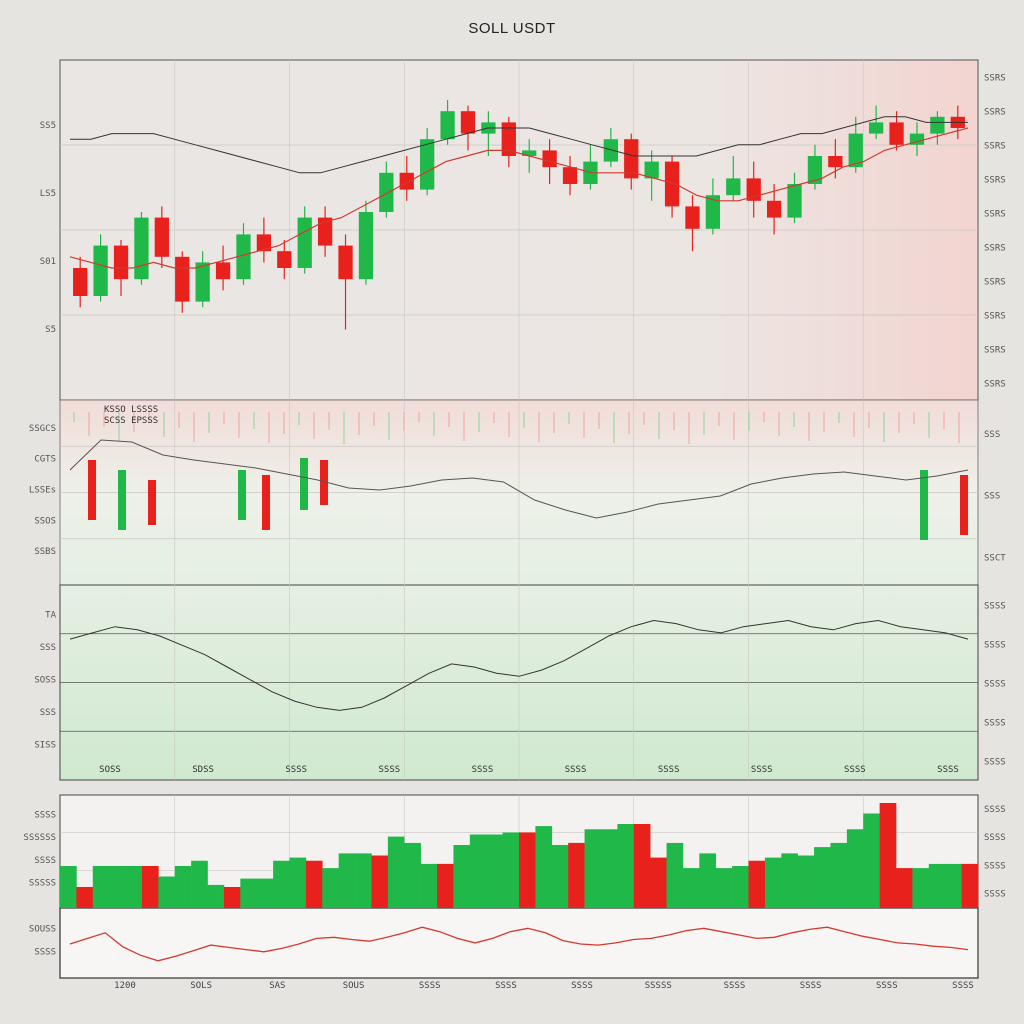 This screenshot has width=1024, height=1024. I want to click on y-tick-label: S5, so click(50, 330).